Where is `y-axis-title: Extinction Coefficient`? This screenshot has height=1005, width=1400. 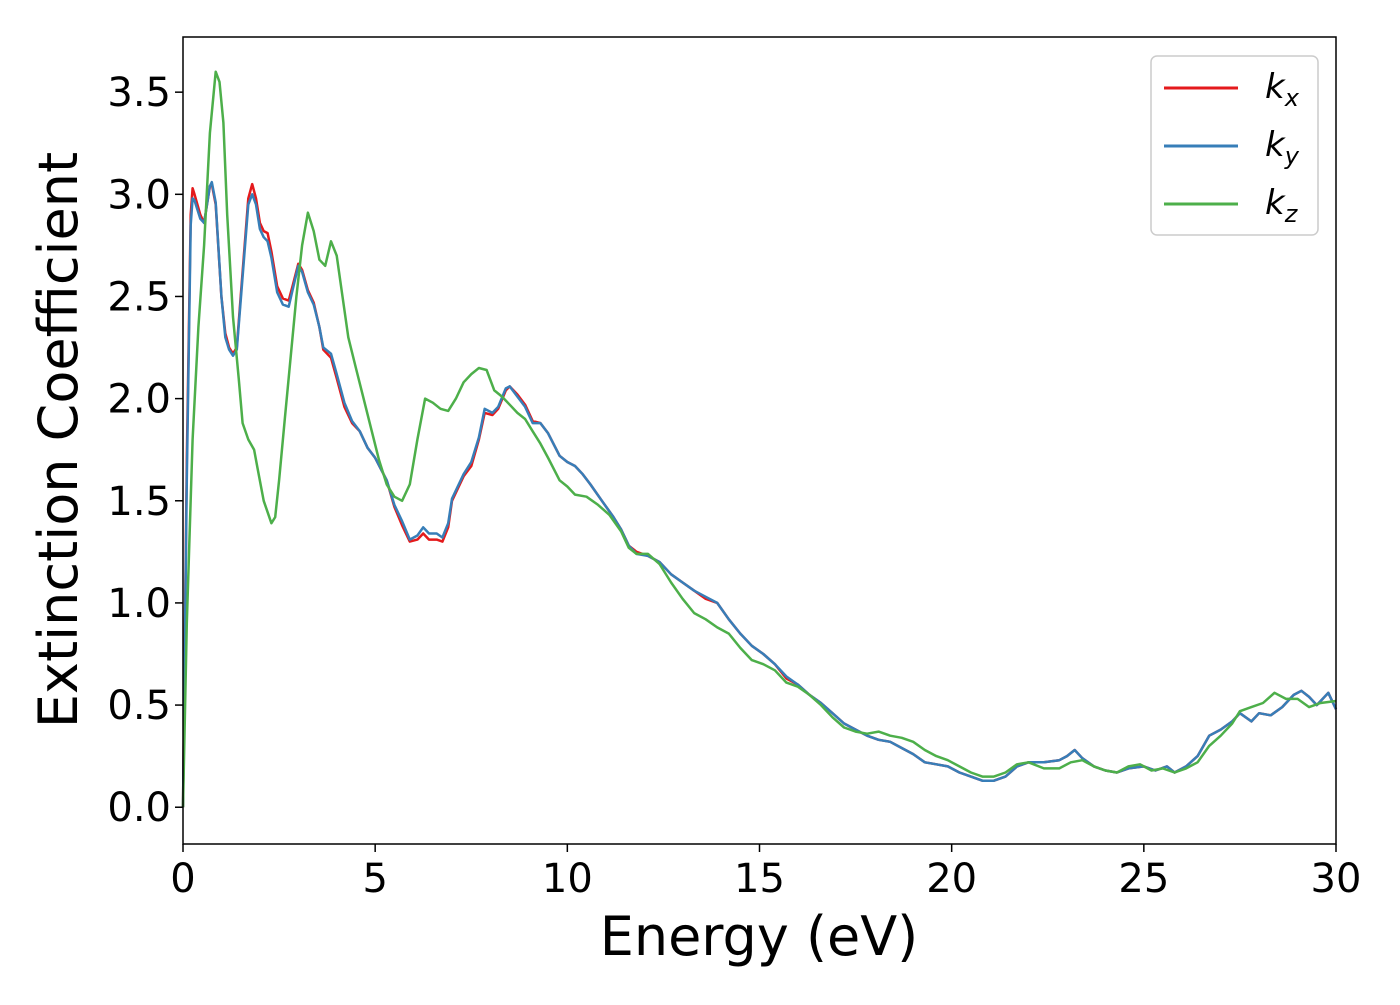
y-axis-title: Extinction Coefficient is located at coordinates (58, 440).